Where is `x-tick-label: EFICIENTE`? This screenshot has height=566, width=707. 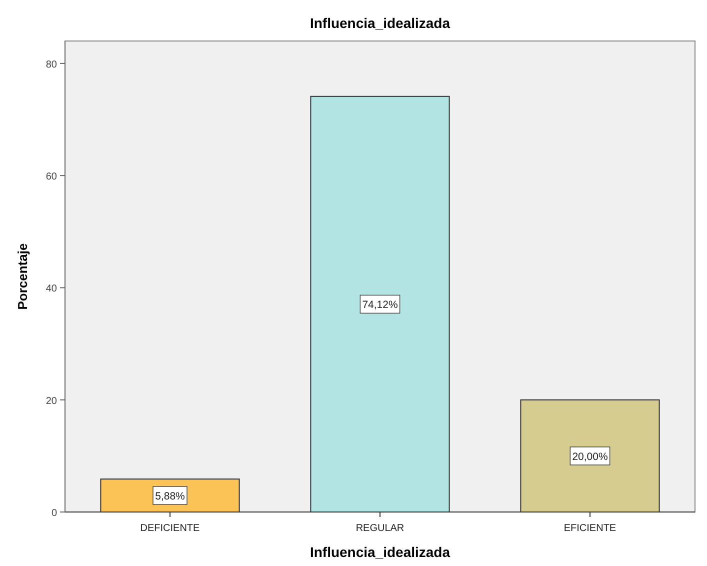
x-tick-label: EFICIENTE is located at coordinates (590, 528).